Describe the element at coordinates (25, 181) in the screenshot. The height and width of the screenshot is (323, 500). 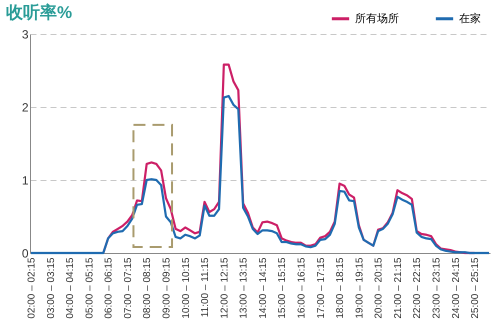
I see `y-tick-label: 1` at that location.